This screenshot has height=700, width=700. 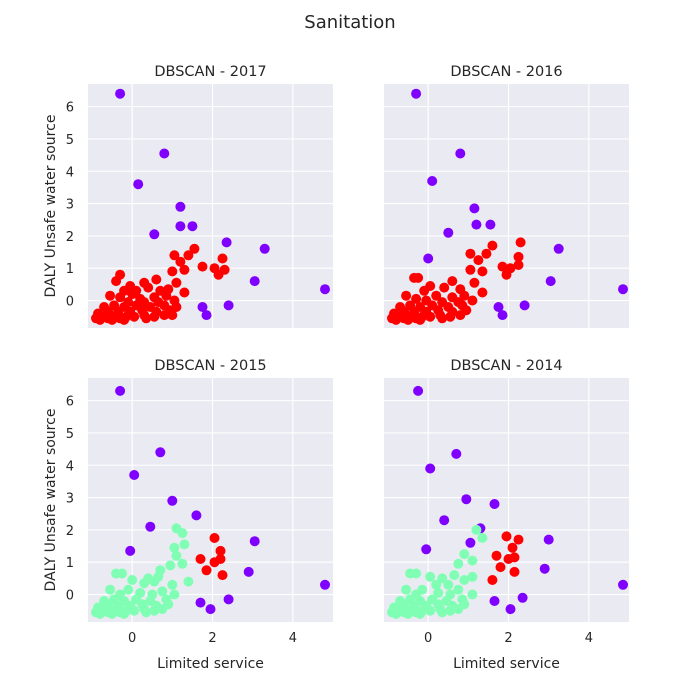 What do you see at coordinates (349, 22) in the screenshot?
I see `chart-title: Sanitation` at bounding box center [349, 22].